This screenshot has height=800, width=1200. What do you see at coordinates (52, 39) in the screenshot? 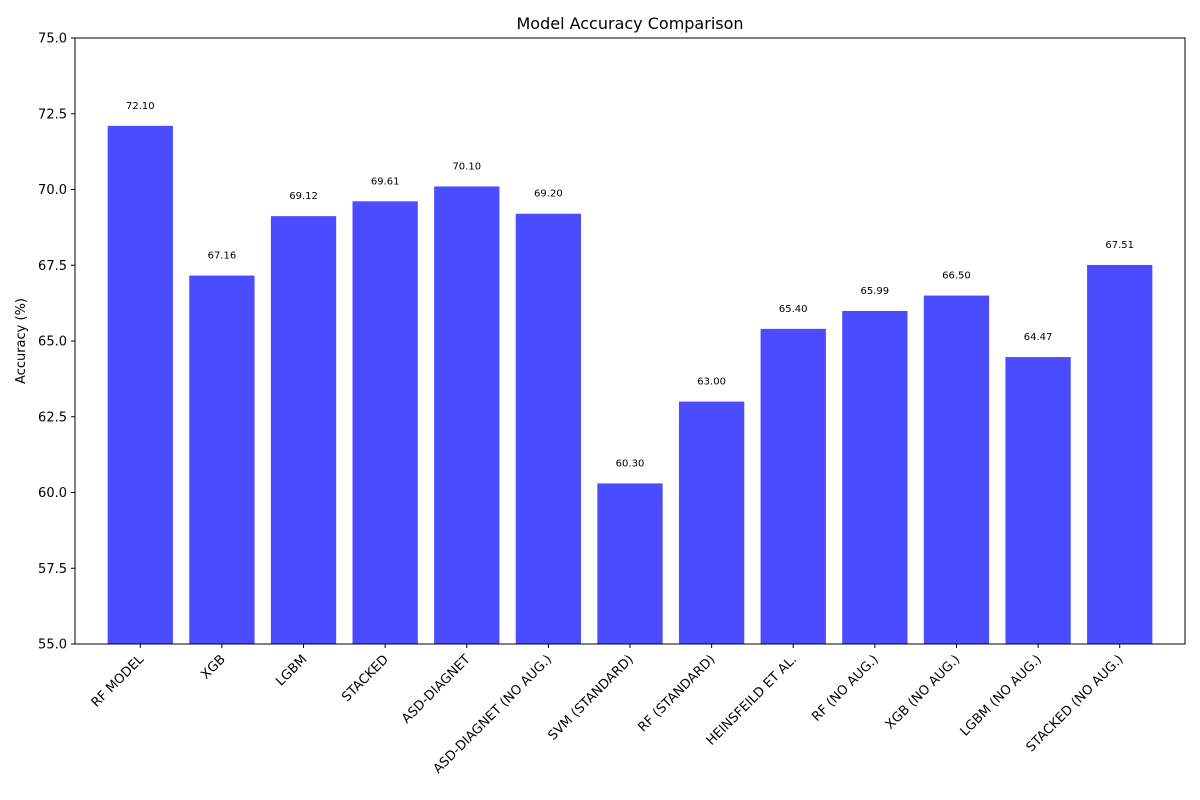
I see `y-tick-label: 75.0` at bounding box center [52, 39].